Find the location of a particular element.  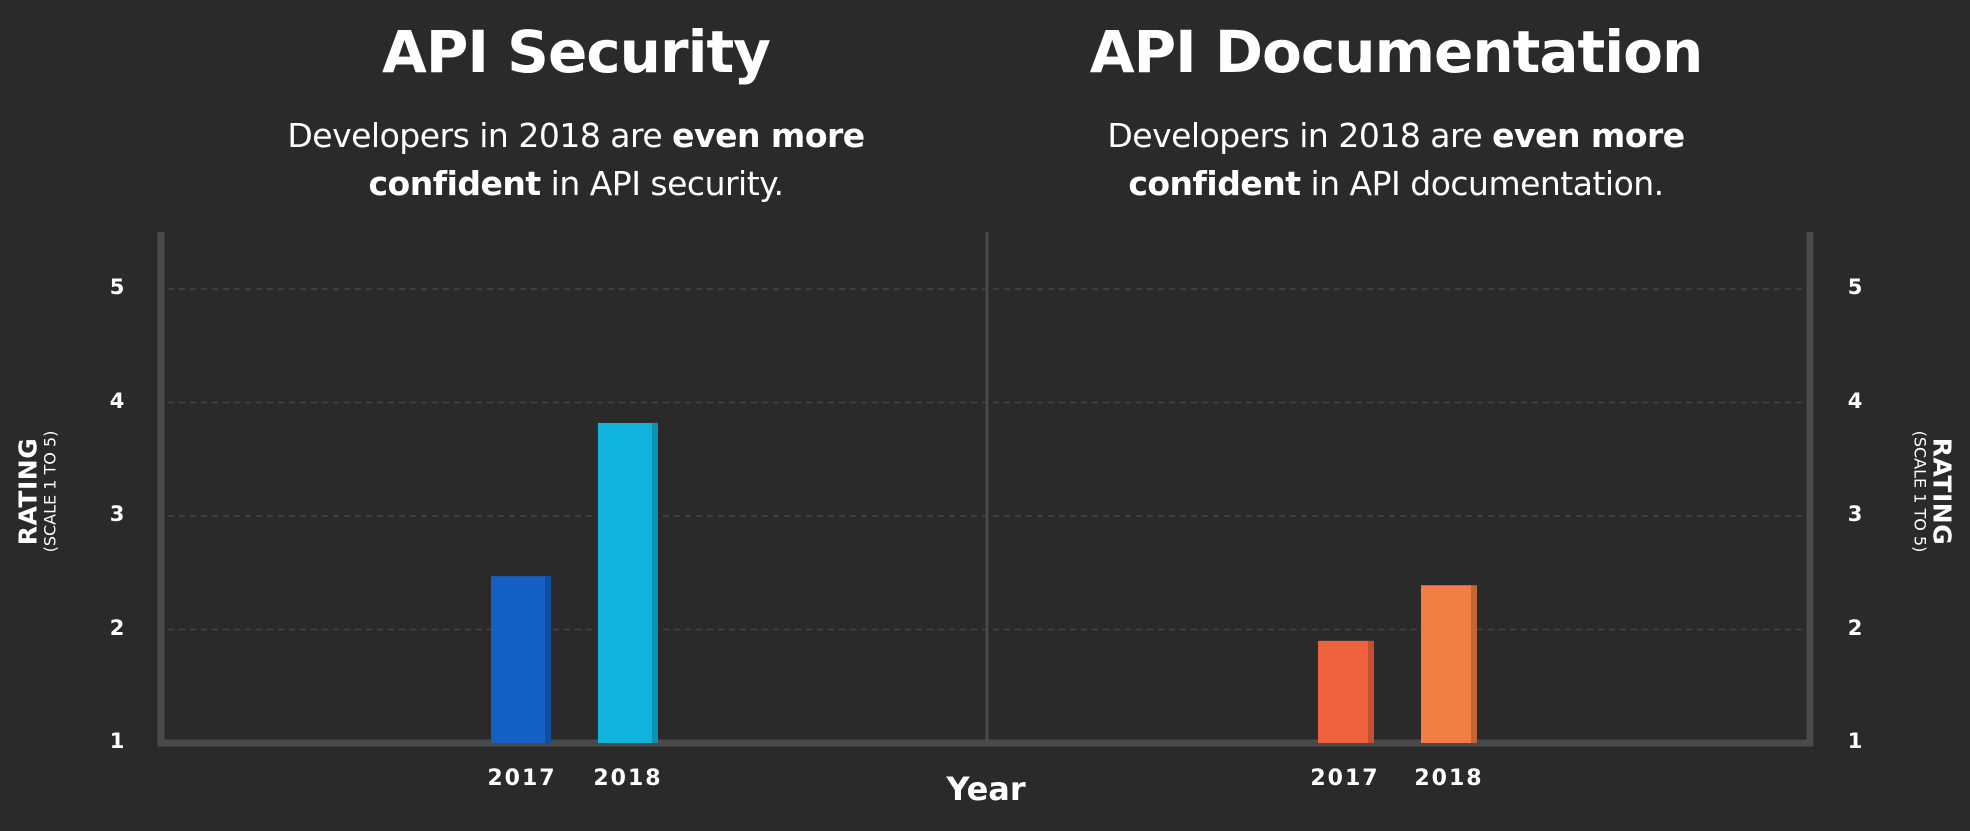

chart-title-api-security: API Security is located at coordinates (576, 52).